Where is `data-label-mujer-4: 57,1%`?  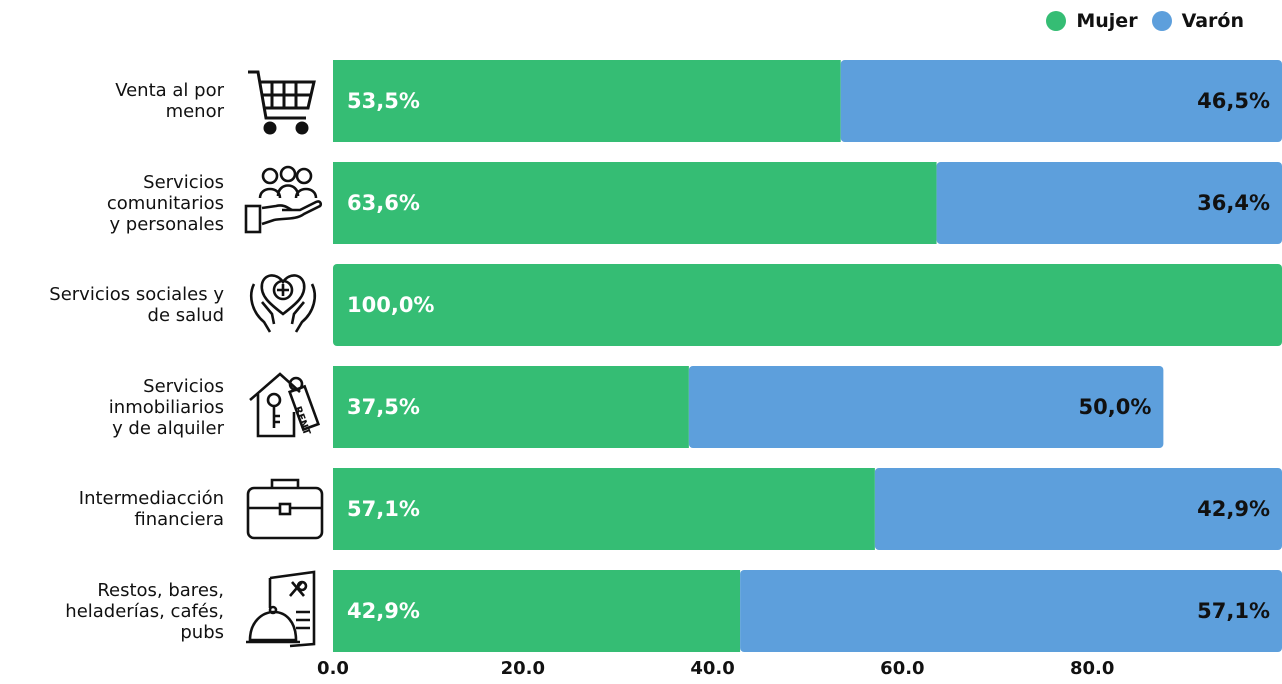 data-label-mujer-4: 57,1% is located at coordinates (383, 509).